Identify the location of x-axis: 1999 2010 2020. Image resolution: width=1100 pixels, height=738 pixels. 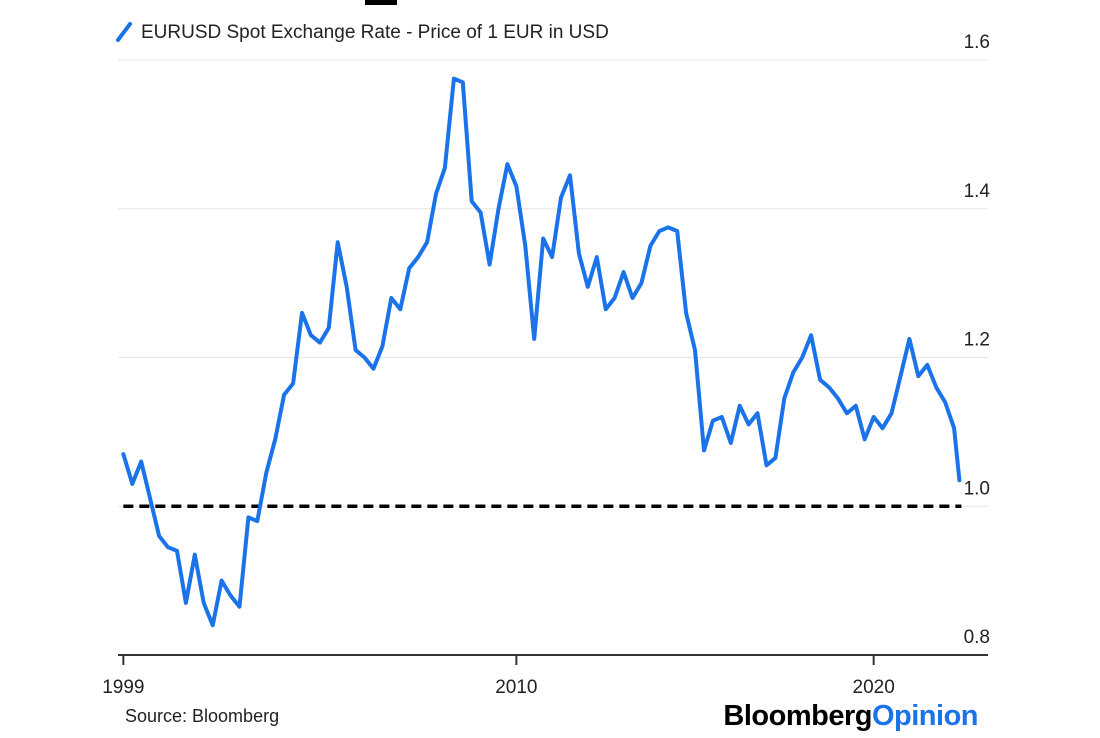
(545, 676).